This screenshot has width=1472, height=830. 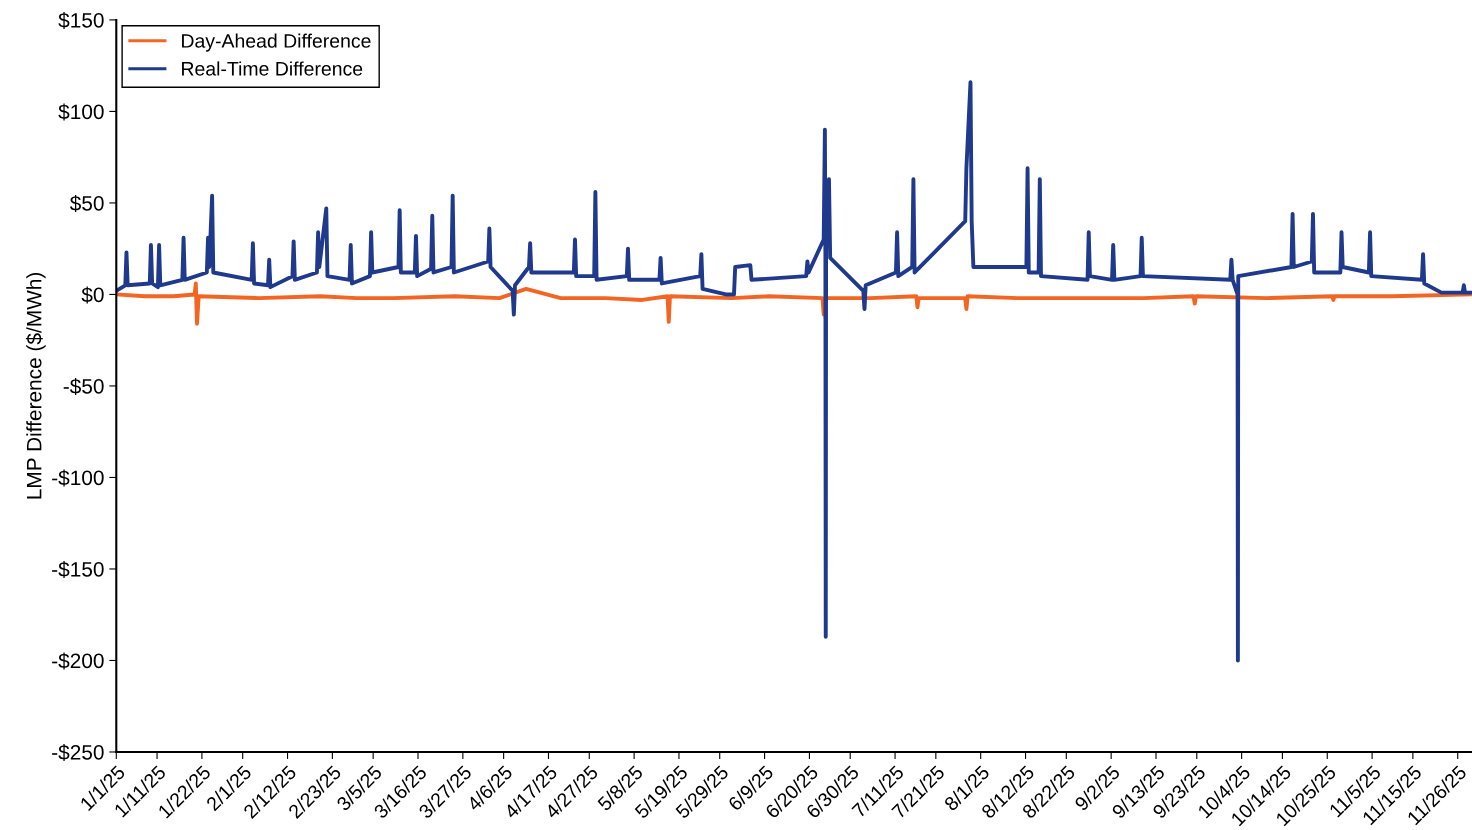 What do you see at coordinates (35, 385) in the screenshot?
I see `y-axis-title: LMP Difference ($/MWh)` at bounding box center [35, 385].